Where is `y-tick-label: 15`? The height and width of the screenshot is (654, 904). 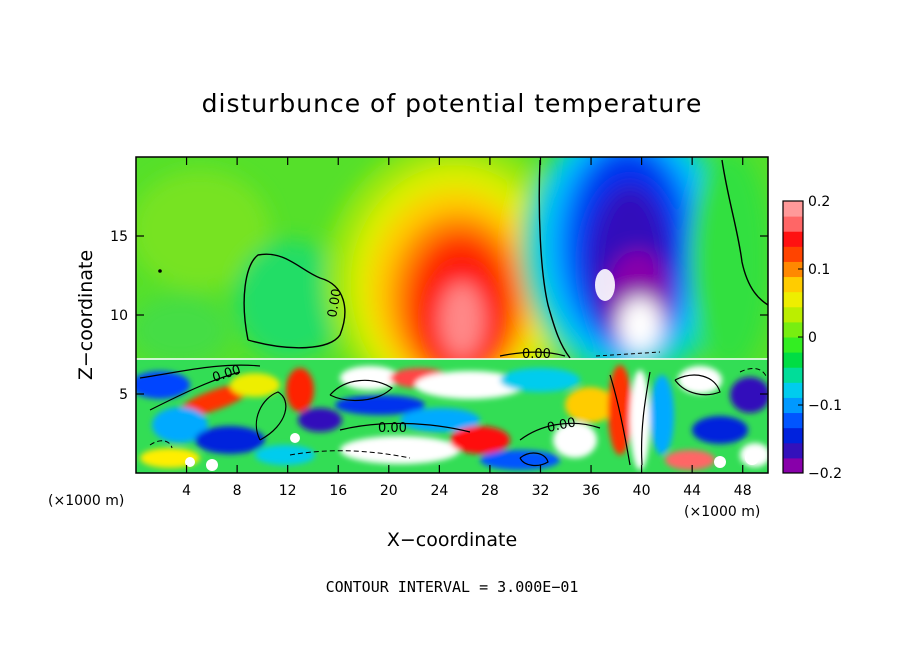 y-tick-label: 15 is located at coordinates (119, 237).